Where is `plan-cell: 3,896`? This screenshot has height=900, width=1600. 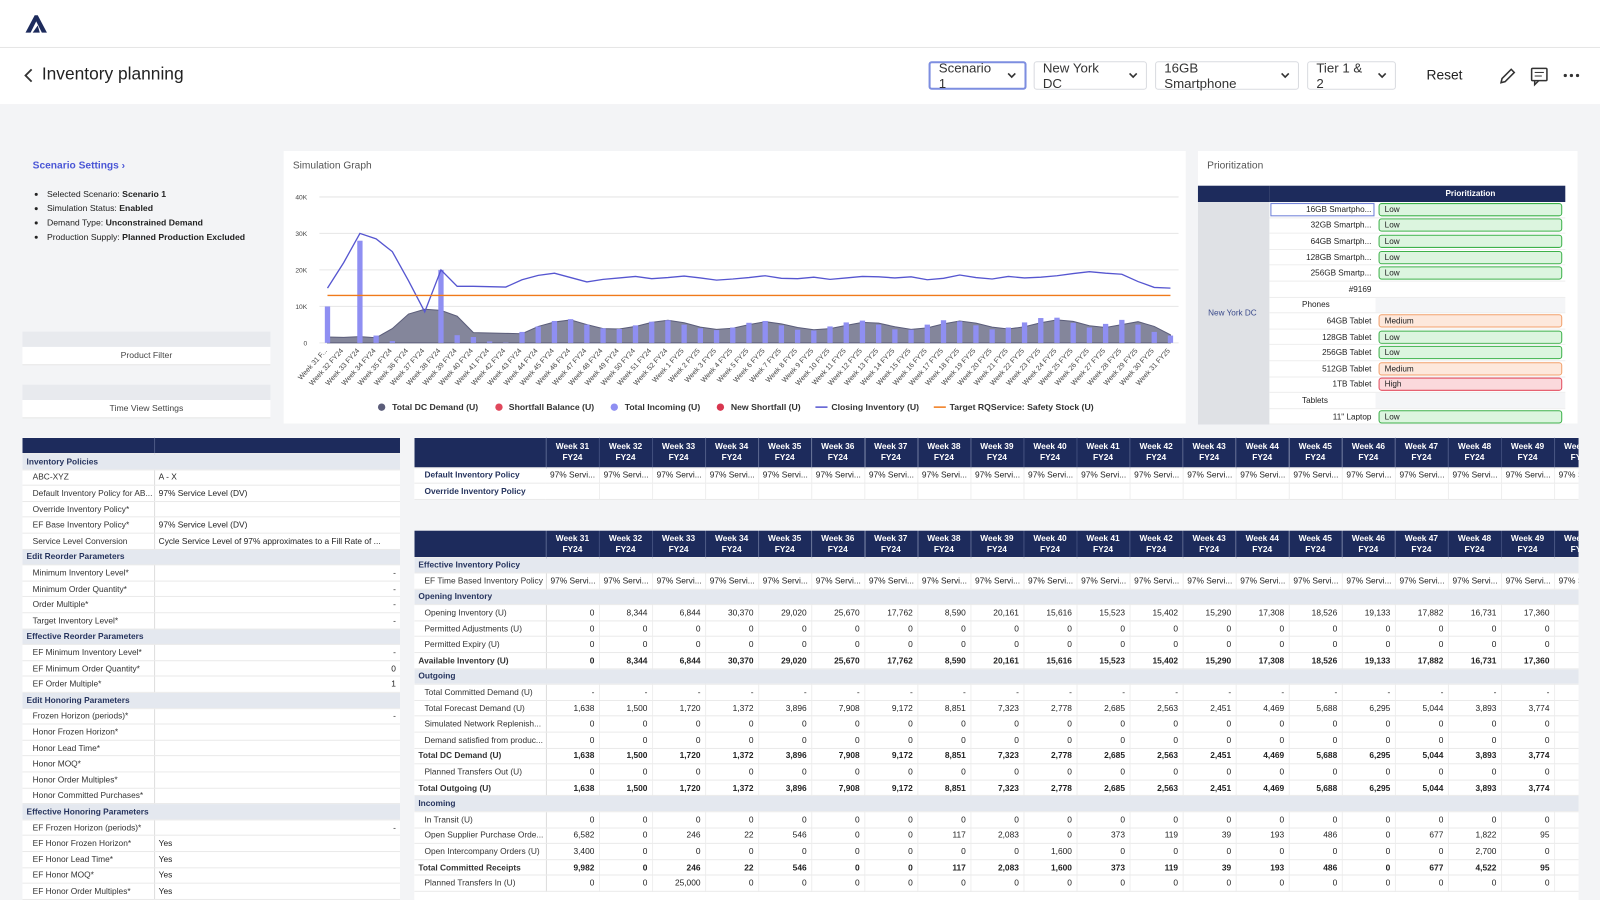 plan-cell: 3,896 is located at coordinates (785, 708).